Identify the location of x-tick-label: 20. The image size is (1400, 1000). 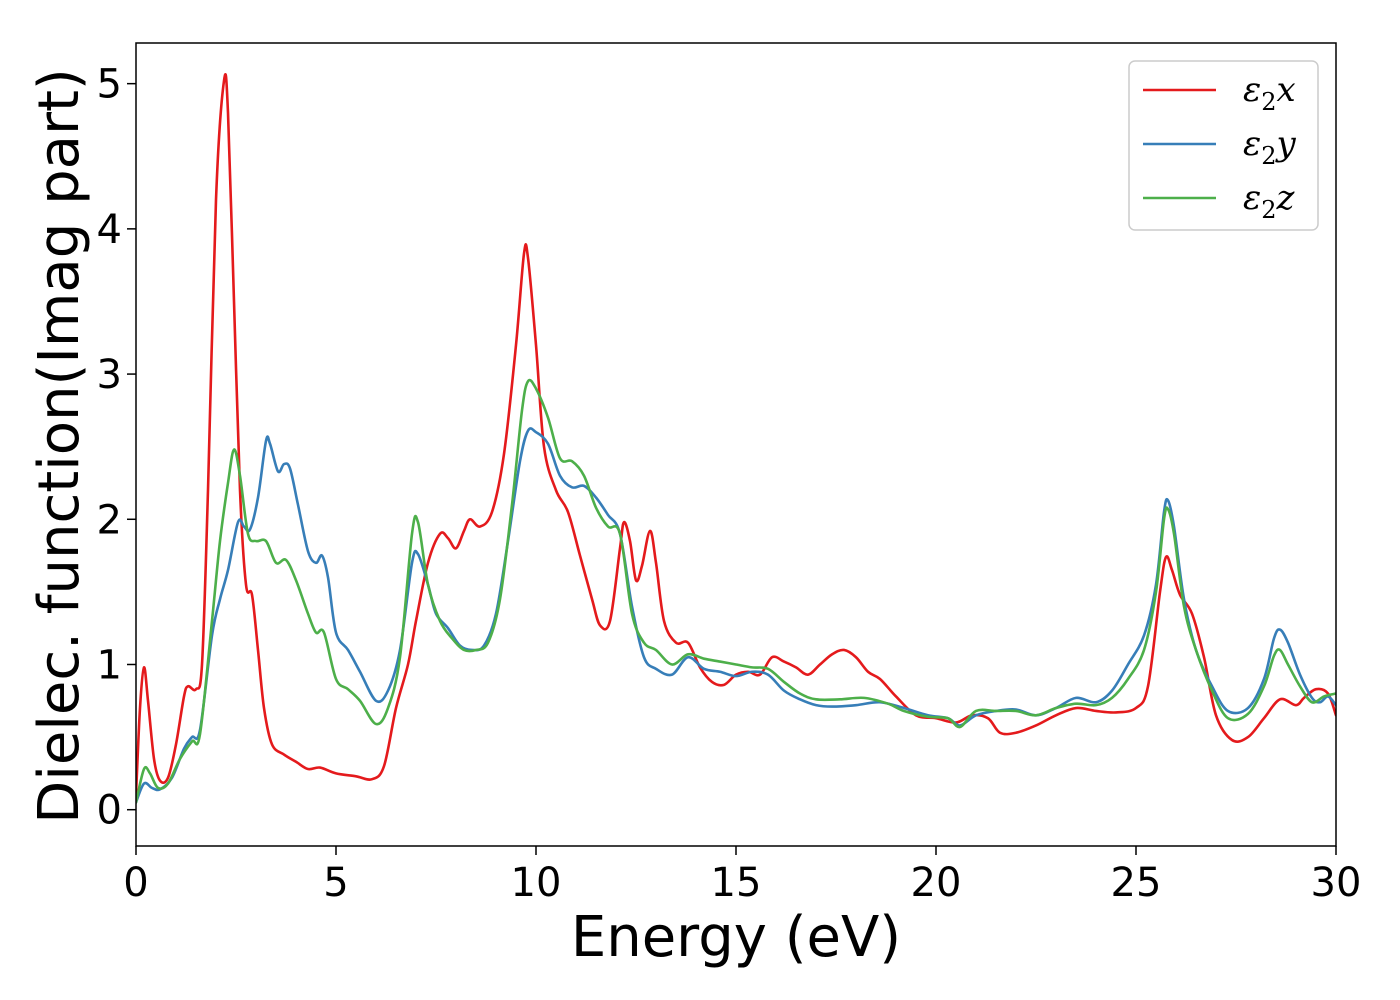
(936, 883).